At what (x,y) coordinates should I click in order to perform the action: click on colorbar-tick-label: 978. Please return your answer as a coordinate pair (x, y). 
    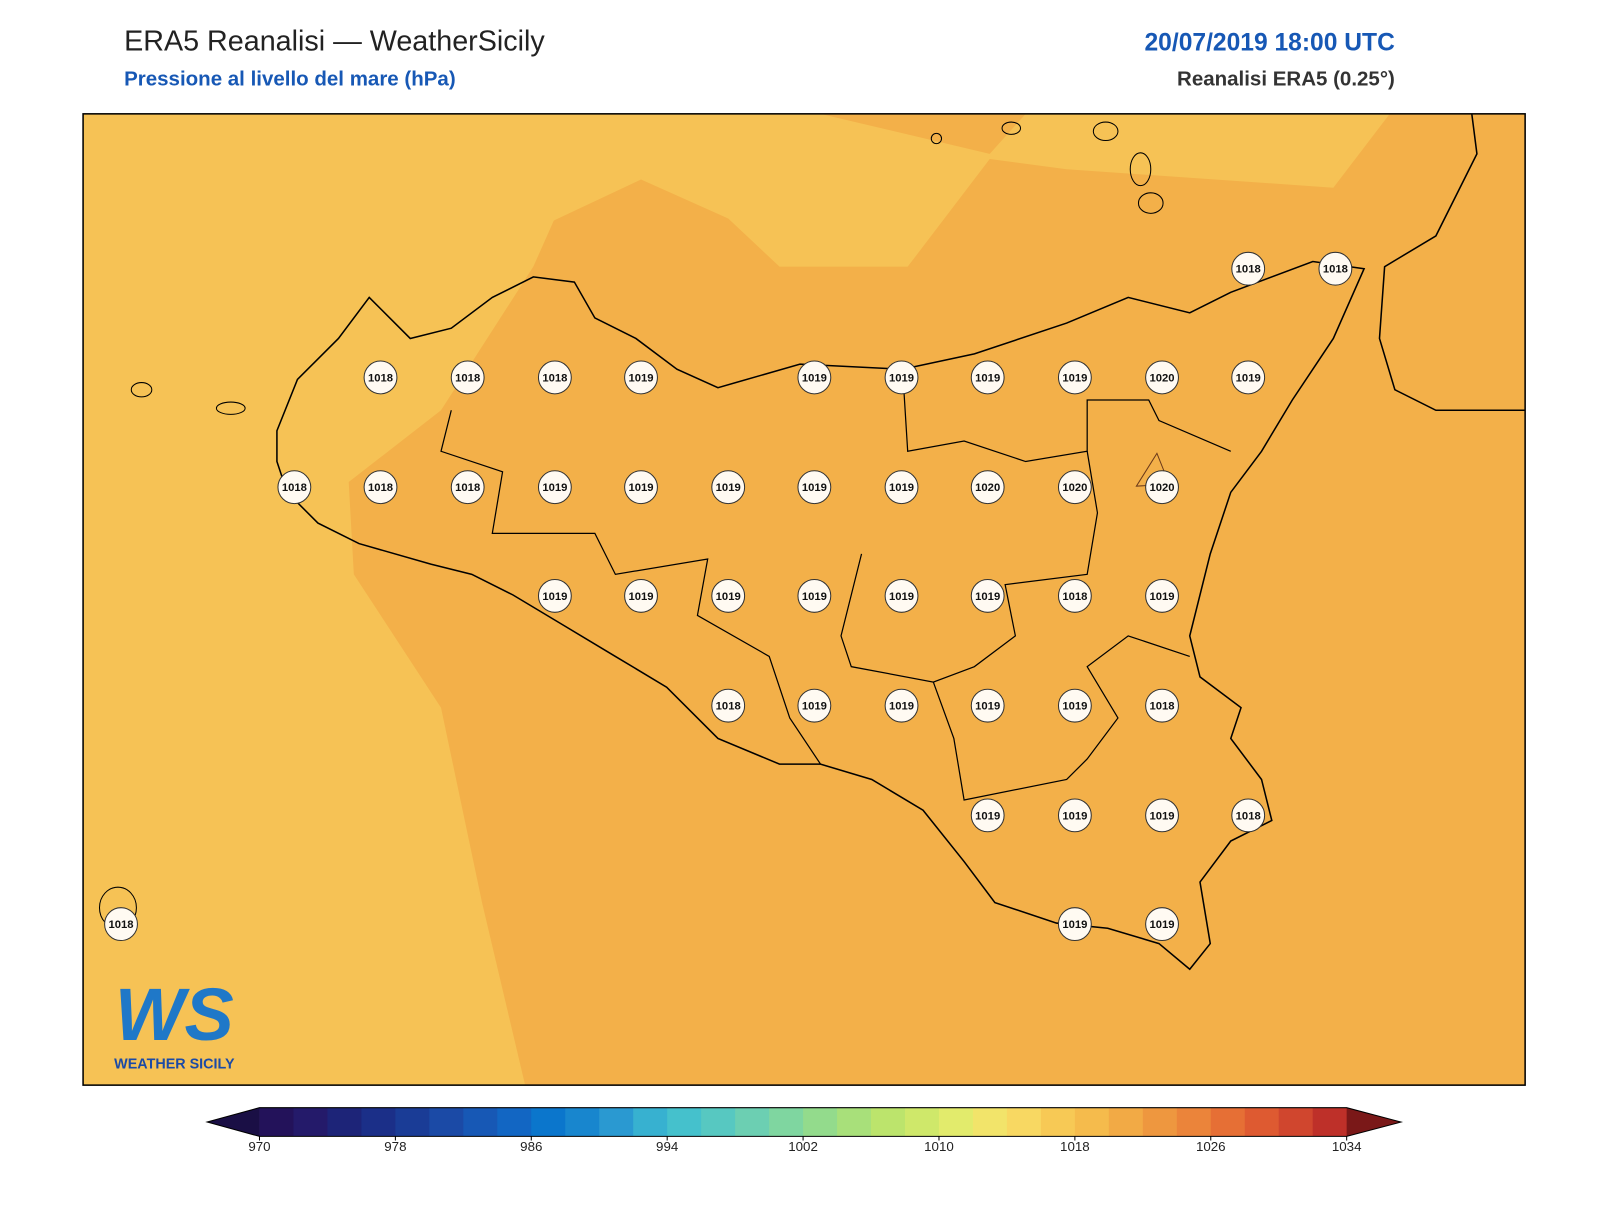
    Looking at the image, I should click on (395, 1146).